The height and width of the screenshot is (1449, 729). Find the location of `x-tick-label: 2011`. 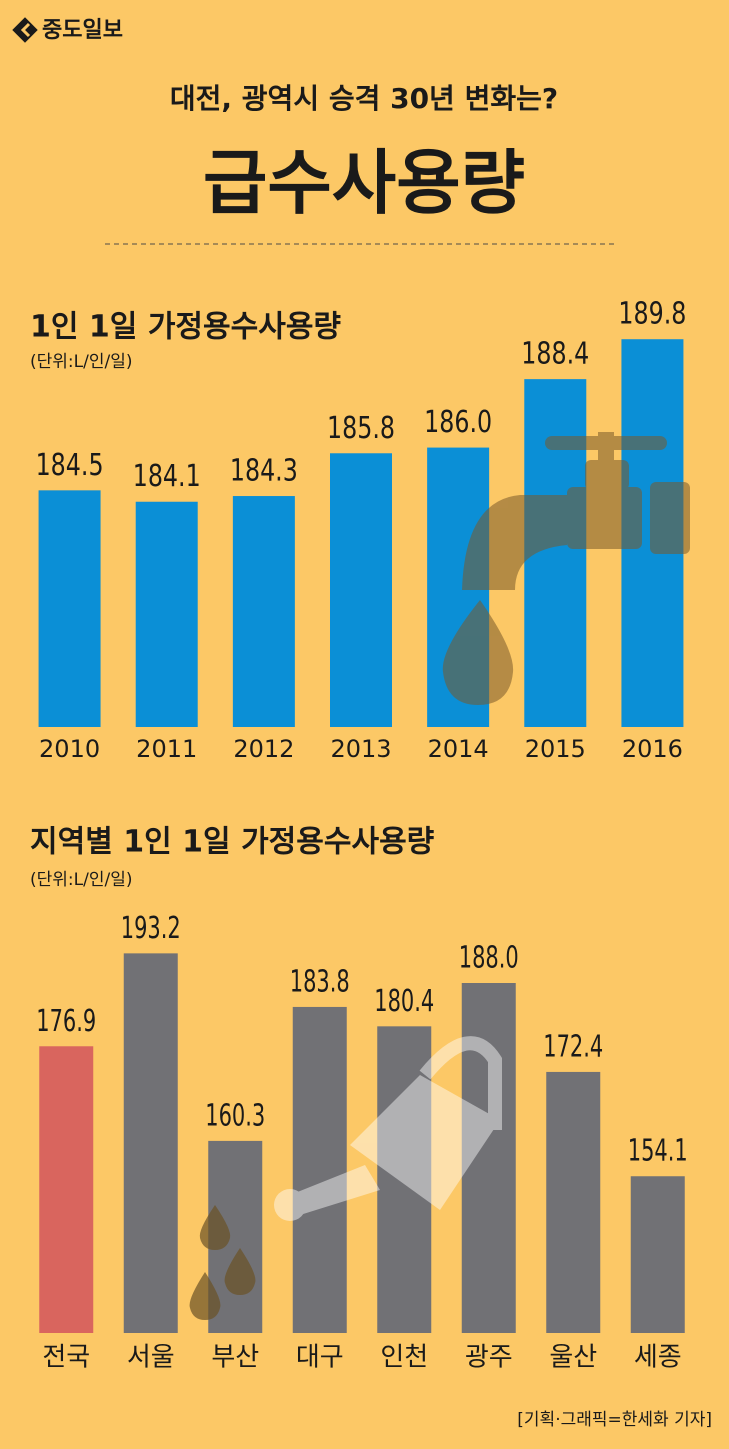

x-tick-label: 2011 is located at coordinates (166, 749).